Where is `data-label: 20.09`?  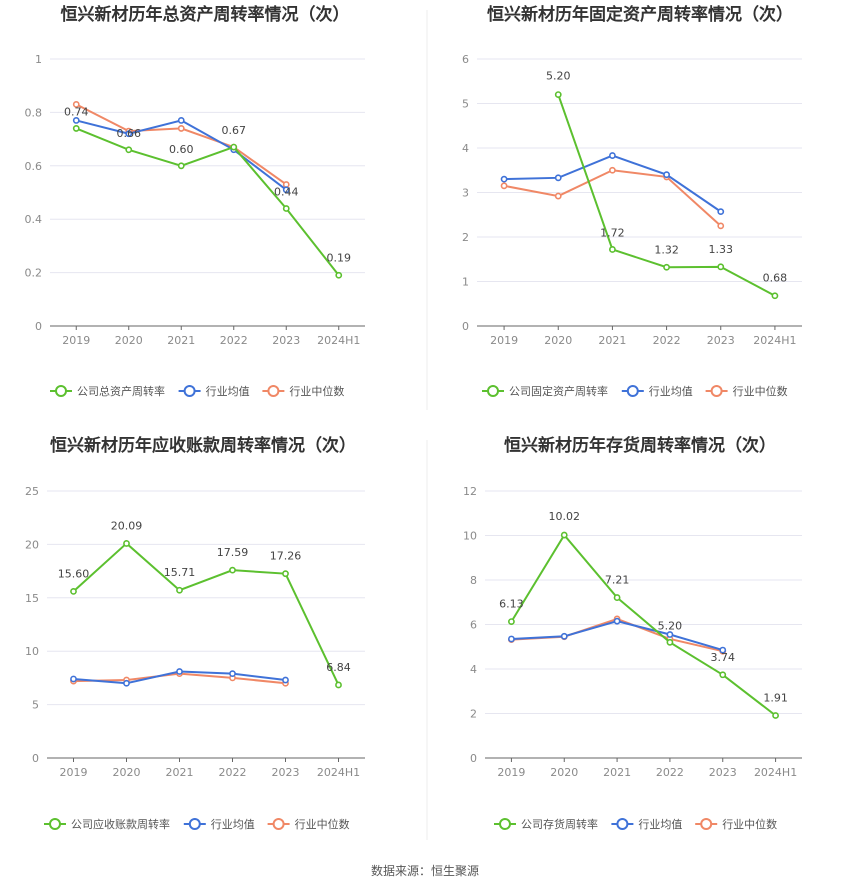
data-label: 20.09 is located at coordinates (127, 525).